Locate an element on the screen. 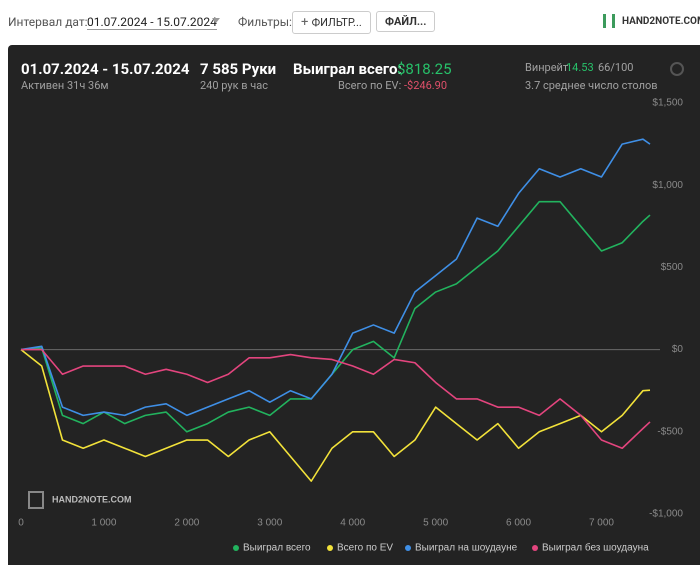 This screenshot has height=565, width=700. ev-label: Всего по EV: is located at coordinates (370, 85).